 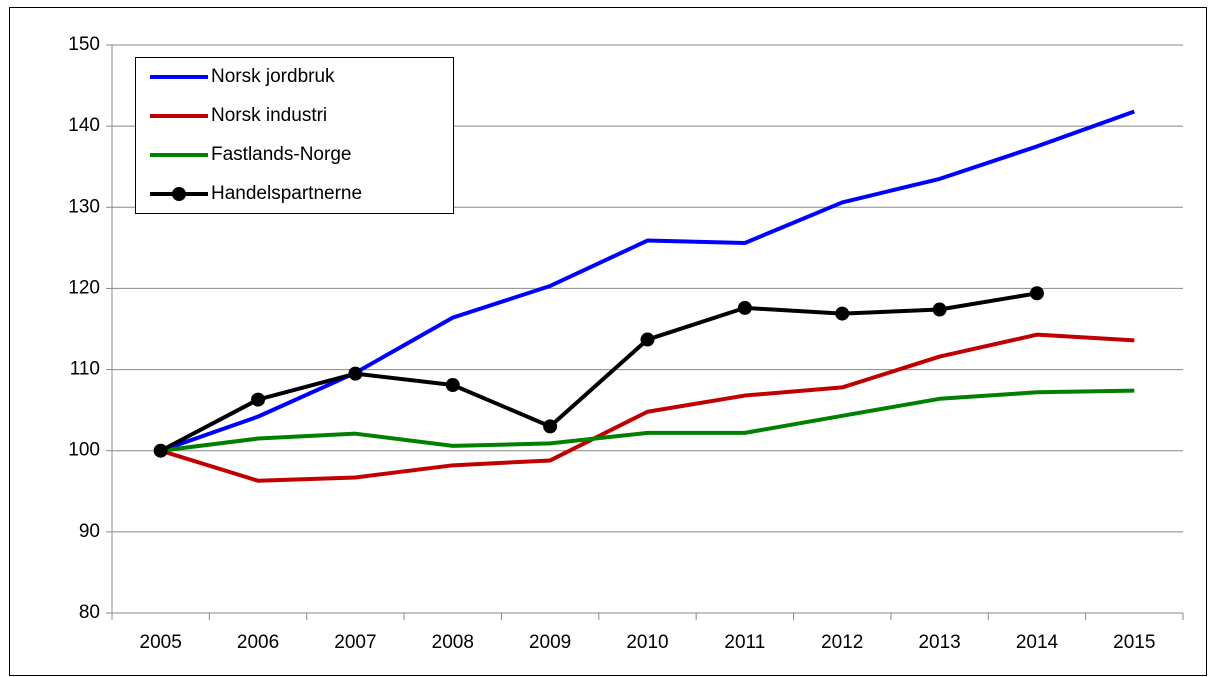 What do you see at coordinates (179, 194) in the screenshot?
I see `legend-marker` at bounding box center [179, 194].